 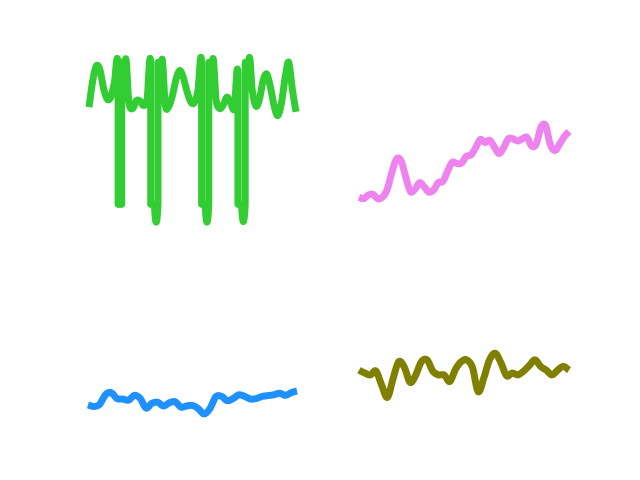 I want to click on subplot-top-right, so click(x=464, y=161).